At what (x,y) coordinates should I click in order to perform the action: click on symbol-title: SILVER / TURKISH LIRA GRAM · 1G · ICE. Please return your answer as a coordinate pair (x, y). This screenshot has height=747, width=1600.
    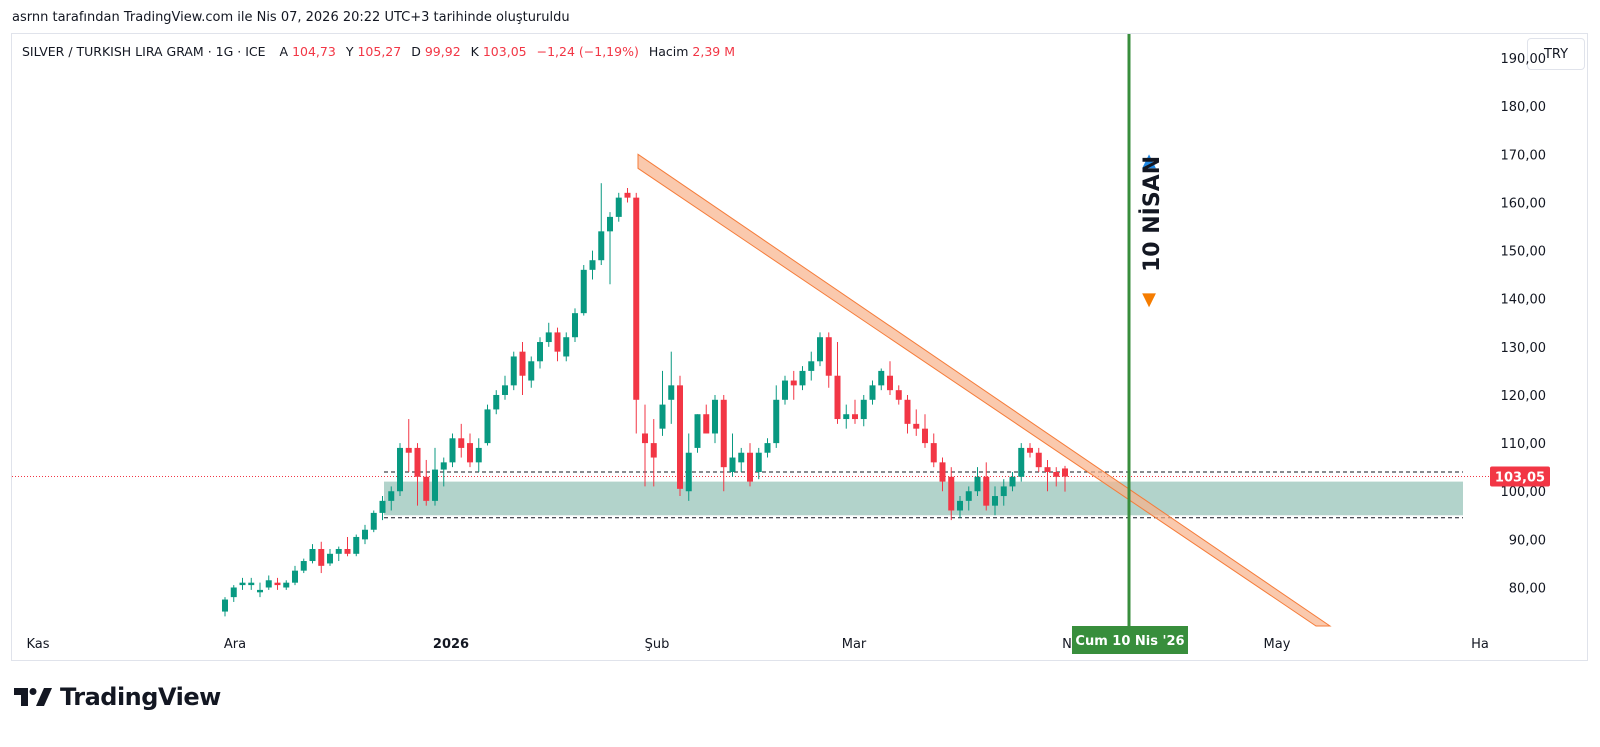
    Looking at the image, I should click on (144, 51).